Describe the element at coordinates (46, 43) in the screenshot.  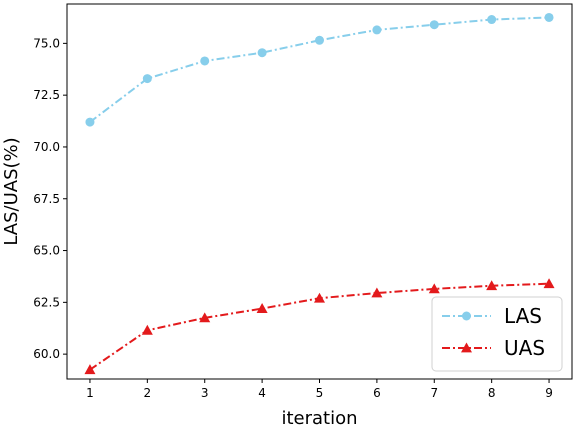
I see `y-tick-label: 75.0` at that location.